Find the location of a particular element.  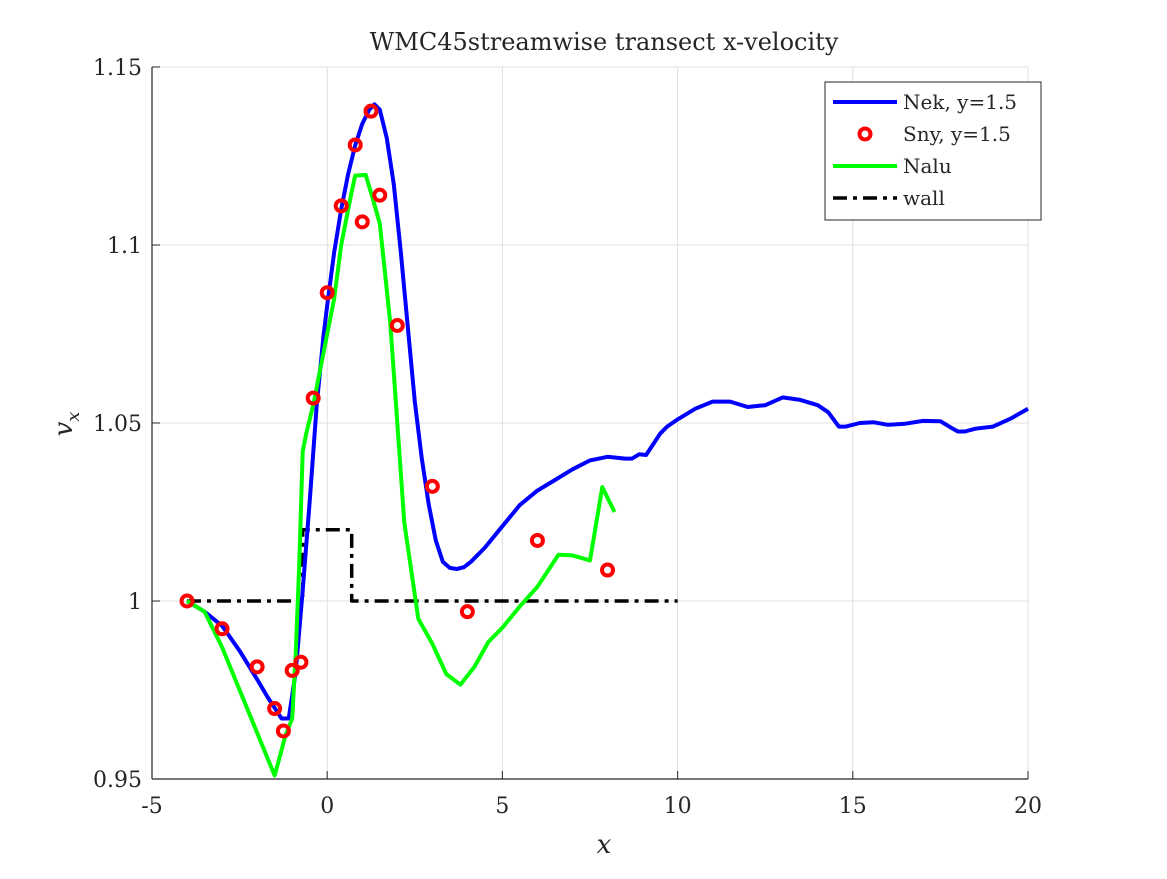

y-tick-label: 1.1 is located at coordinates (124, 246).